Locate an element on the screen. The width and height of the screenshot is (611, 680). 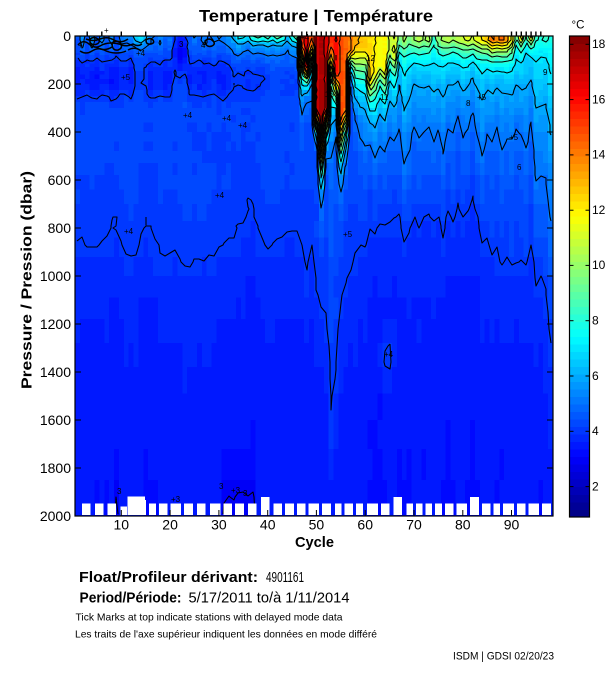
svg-text: 1600 is located at coordinates (55, 420).